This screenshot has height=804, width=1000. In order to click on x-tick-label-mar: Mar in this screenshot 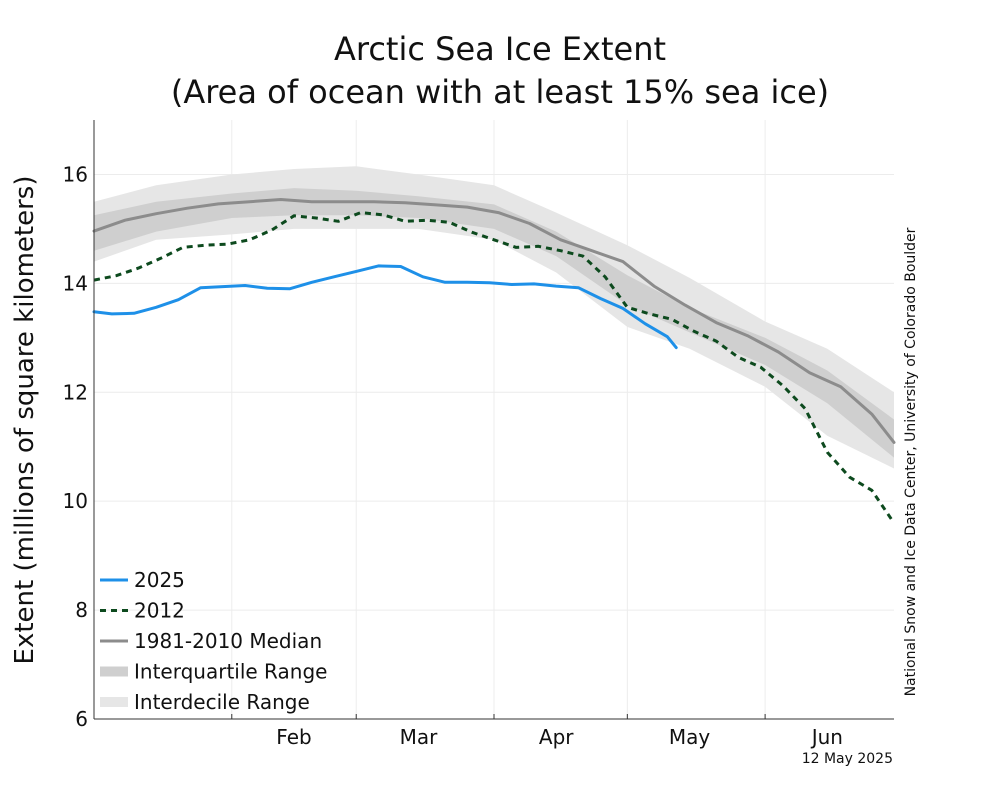, I will do `click(419, 737)`.